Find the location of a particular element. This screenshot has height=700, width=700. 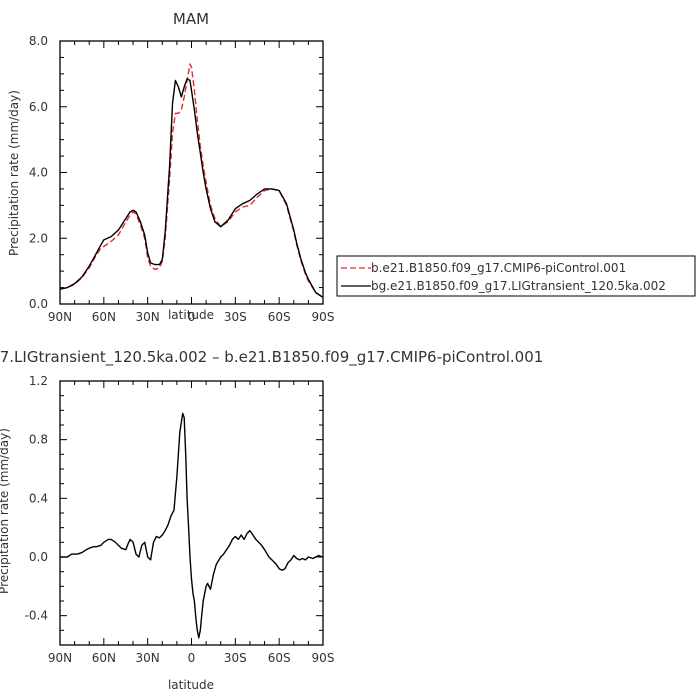

y-tick-label: 8.0 is located at coordinates (38, 41).